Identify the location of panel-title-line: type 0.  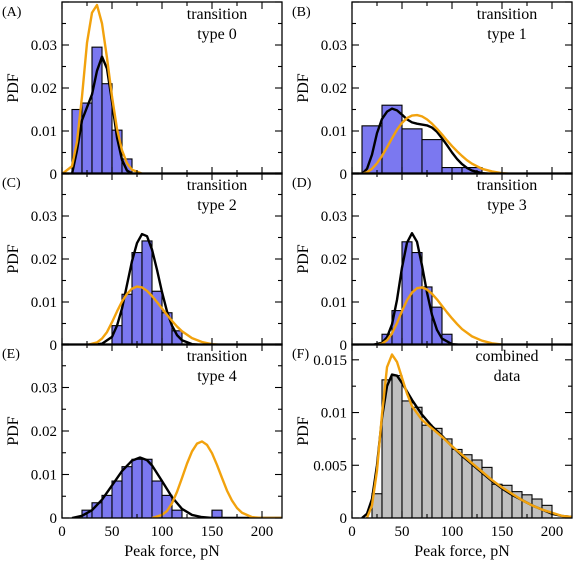
(217, 34).